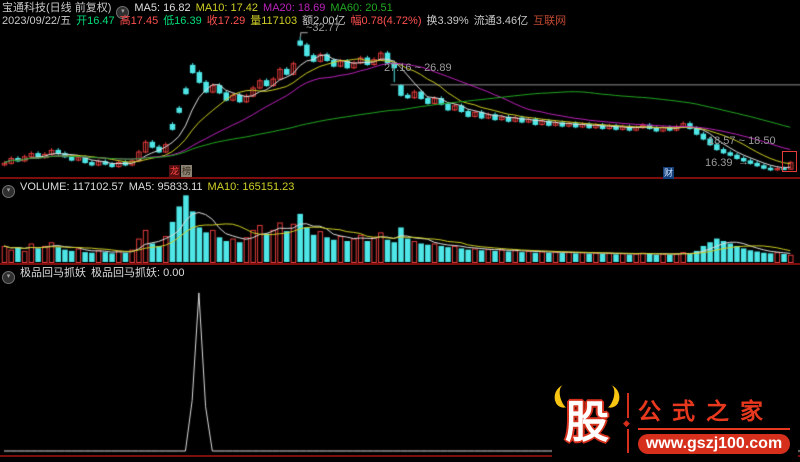 The image size is (800, 462). I want to click on diamond-icon: ◆, so click(626, 423).